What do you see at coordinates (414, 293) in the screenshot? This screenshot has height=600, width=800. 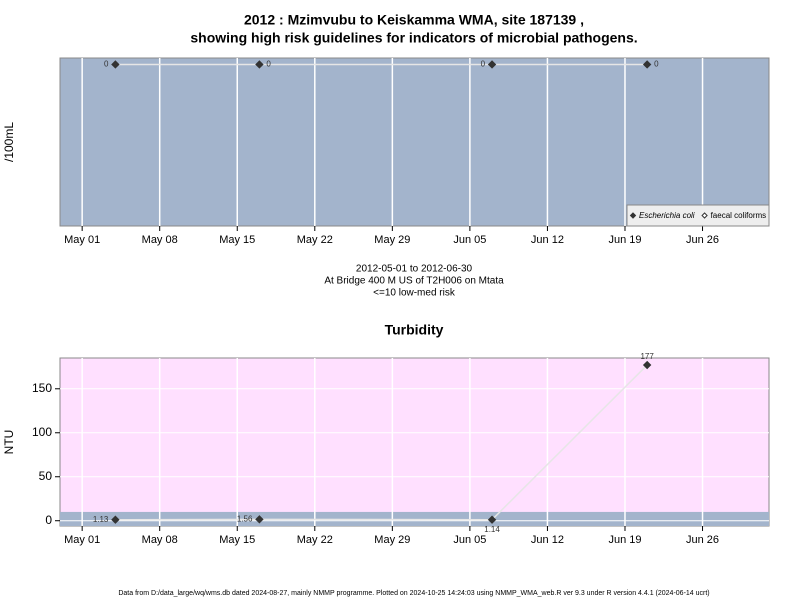 I see `risk: <=10 low-med risk` at bounding box center [414, 293].